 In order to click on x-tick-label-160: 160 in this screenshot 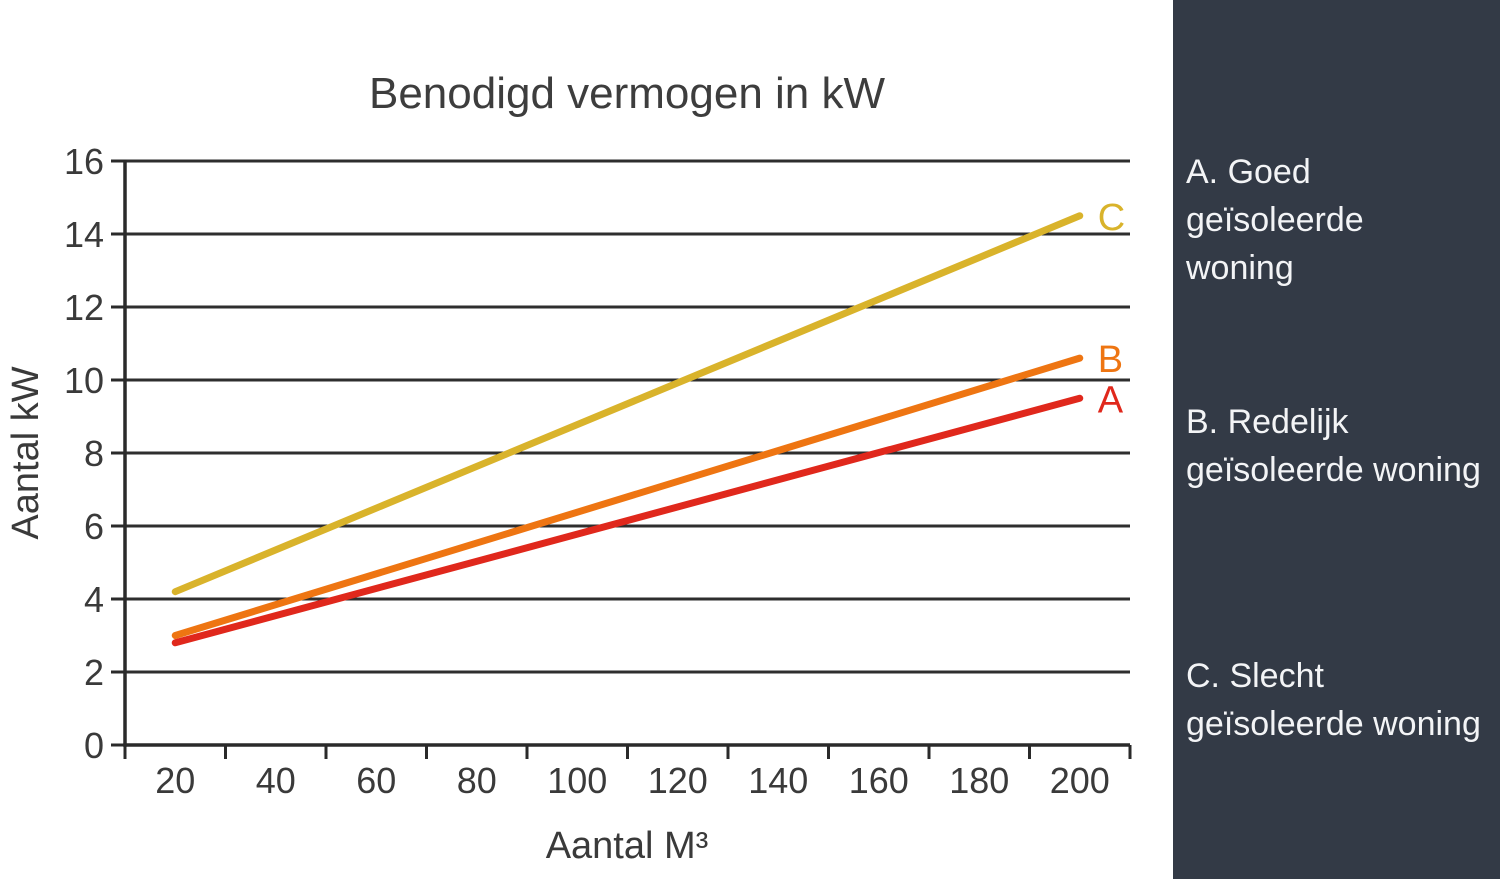, I will do `click(879, 780)`.